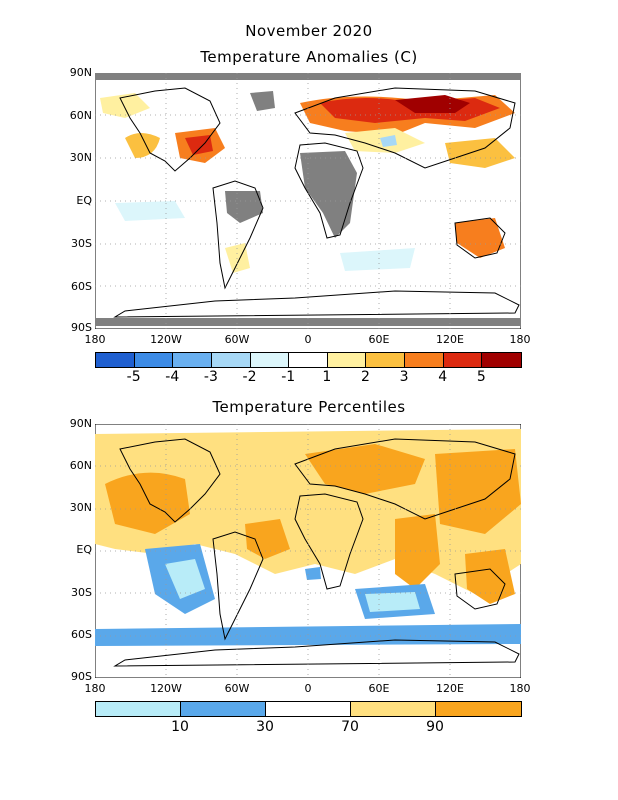  I want to click on map2-lon-60e: 60E, so click(379, 688).